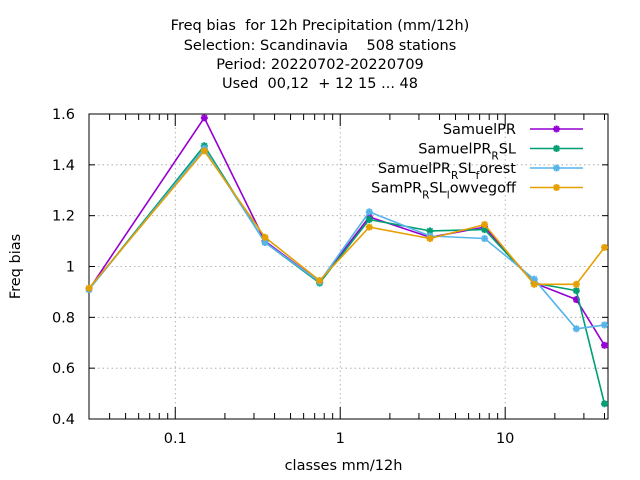 This screenshot has height=480, width=640. What do you see at coordinates (175, 439) in the screenshot?
I see `x-tick-label: 0.1` at bounding box center [175, 439].